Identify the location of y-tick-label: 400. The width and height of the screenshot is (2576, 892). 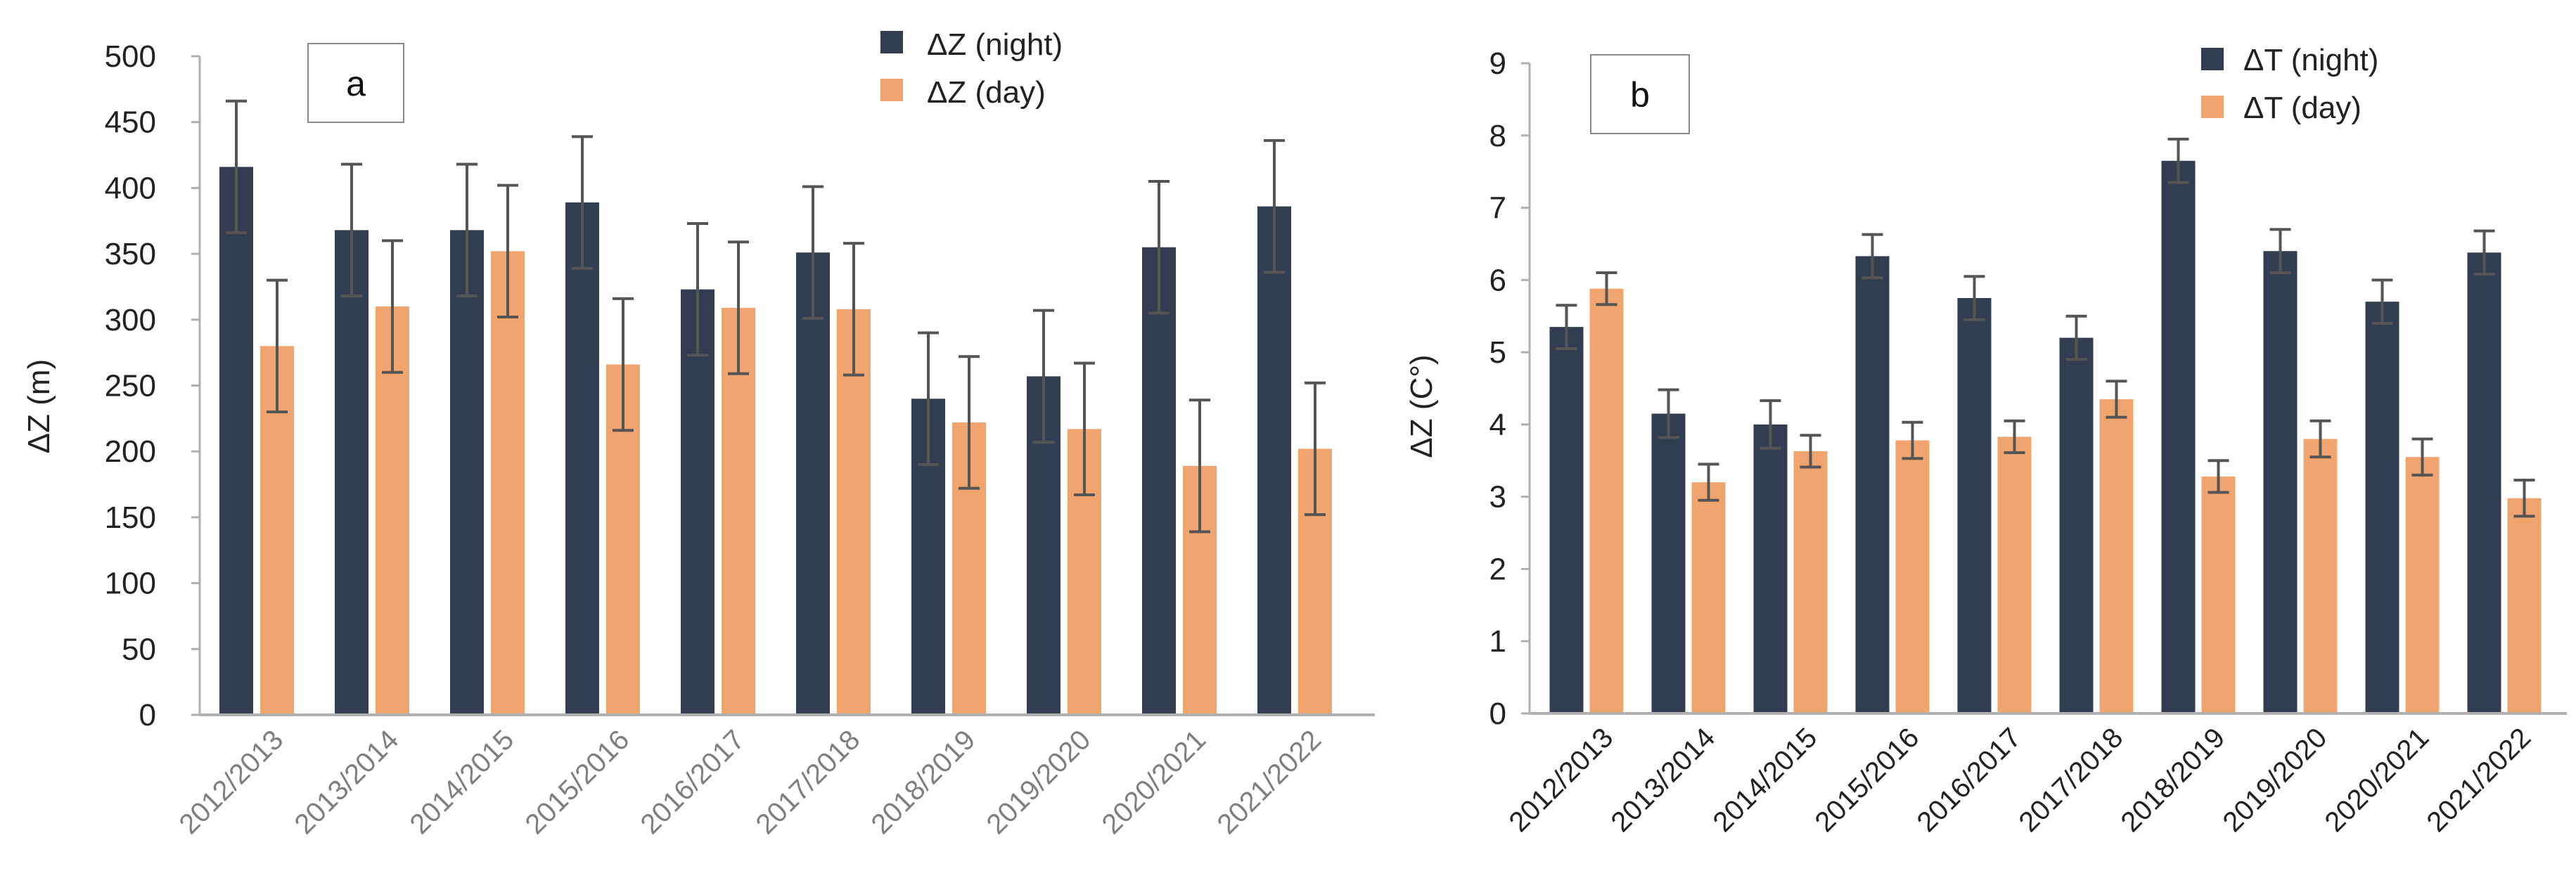
(130, 188).